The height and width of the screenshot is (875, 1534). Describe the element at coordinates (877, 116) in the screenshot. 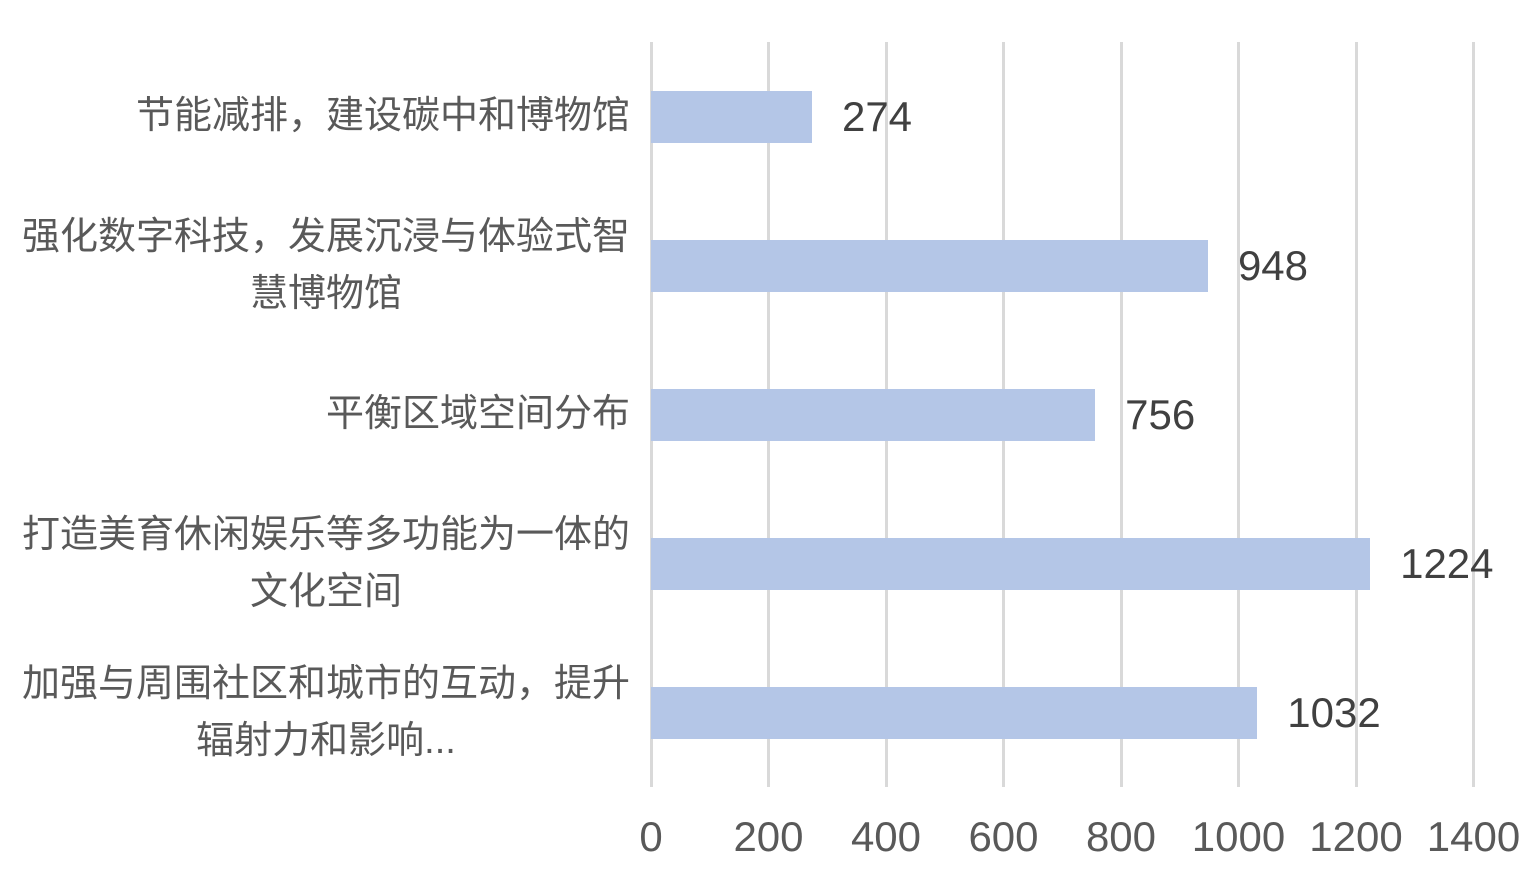

I see `value-label: 274` at that location.